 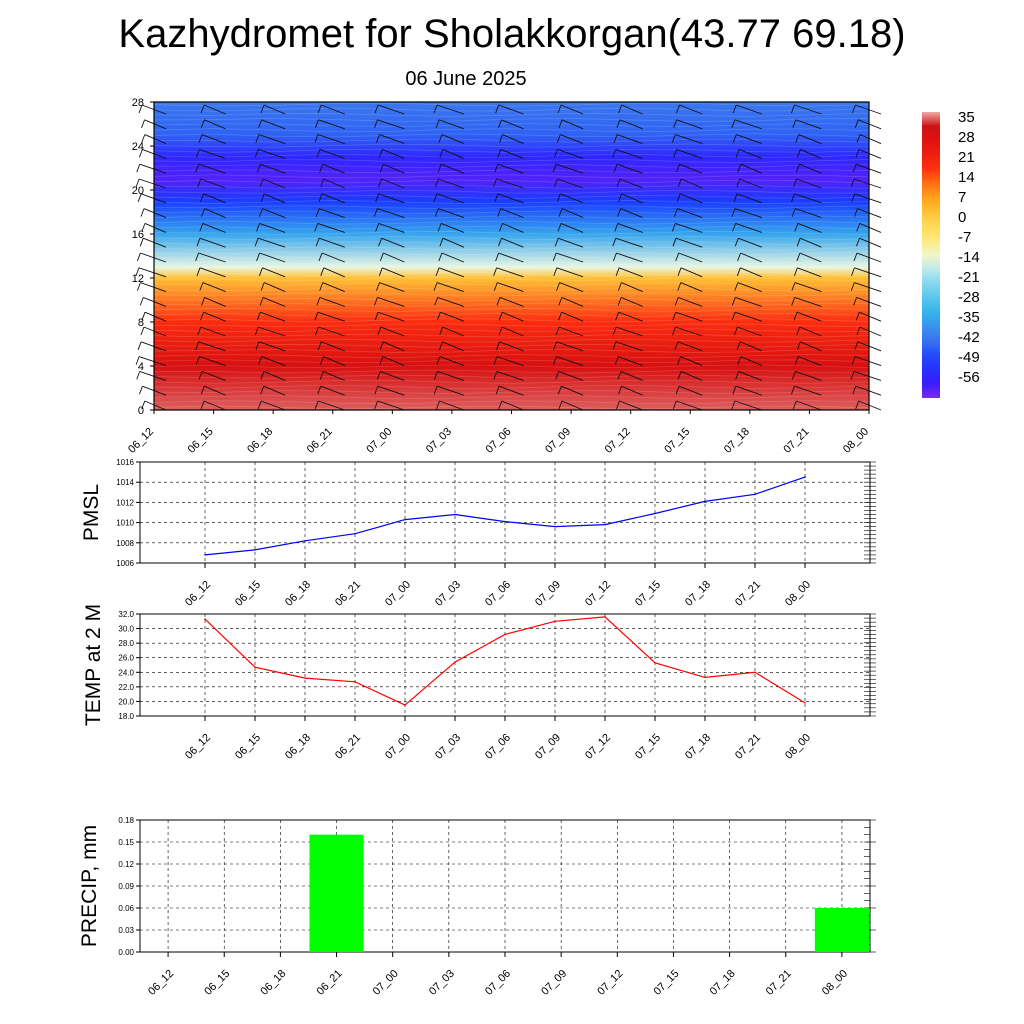 What do you see at coordinates (505, 521) in the screenshot?
I see `pmsl-point` at bounding box center [505, 521].